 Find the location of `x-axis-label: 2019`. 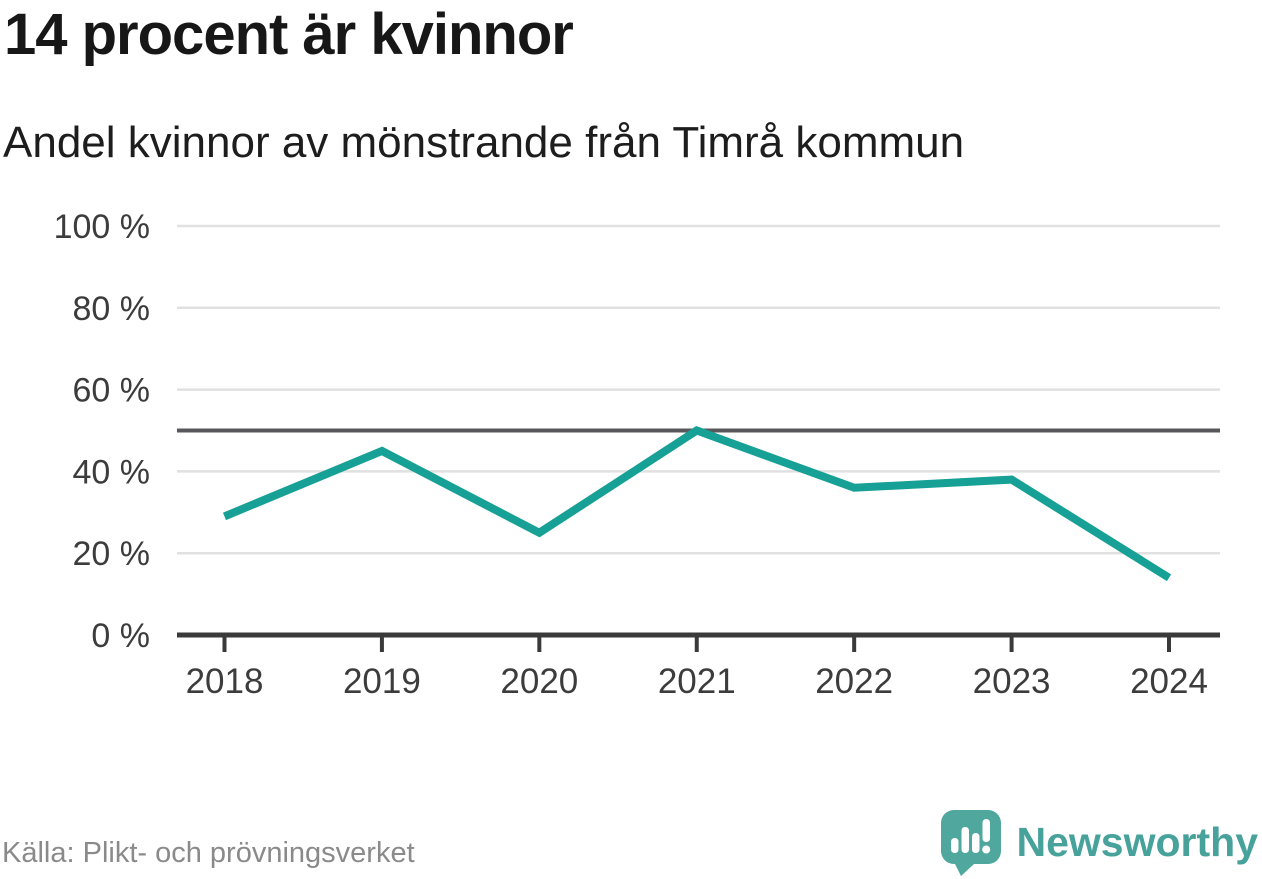

x-axis-label: 2019 is located at coordinates (382, 681).